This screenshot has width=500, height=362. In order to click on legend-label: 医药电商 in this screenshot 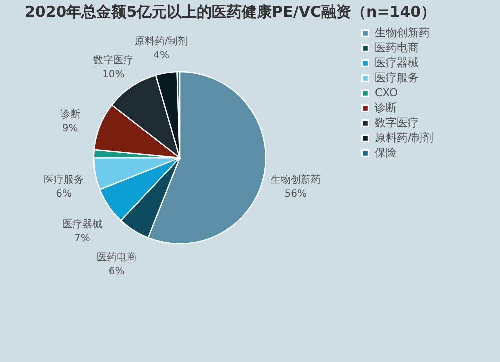, I will do `click(397, 48)`.